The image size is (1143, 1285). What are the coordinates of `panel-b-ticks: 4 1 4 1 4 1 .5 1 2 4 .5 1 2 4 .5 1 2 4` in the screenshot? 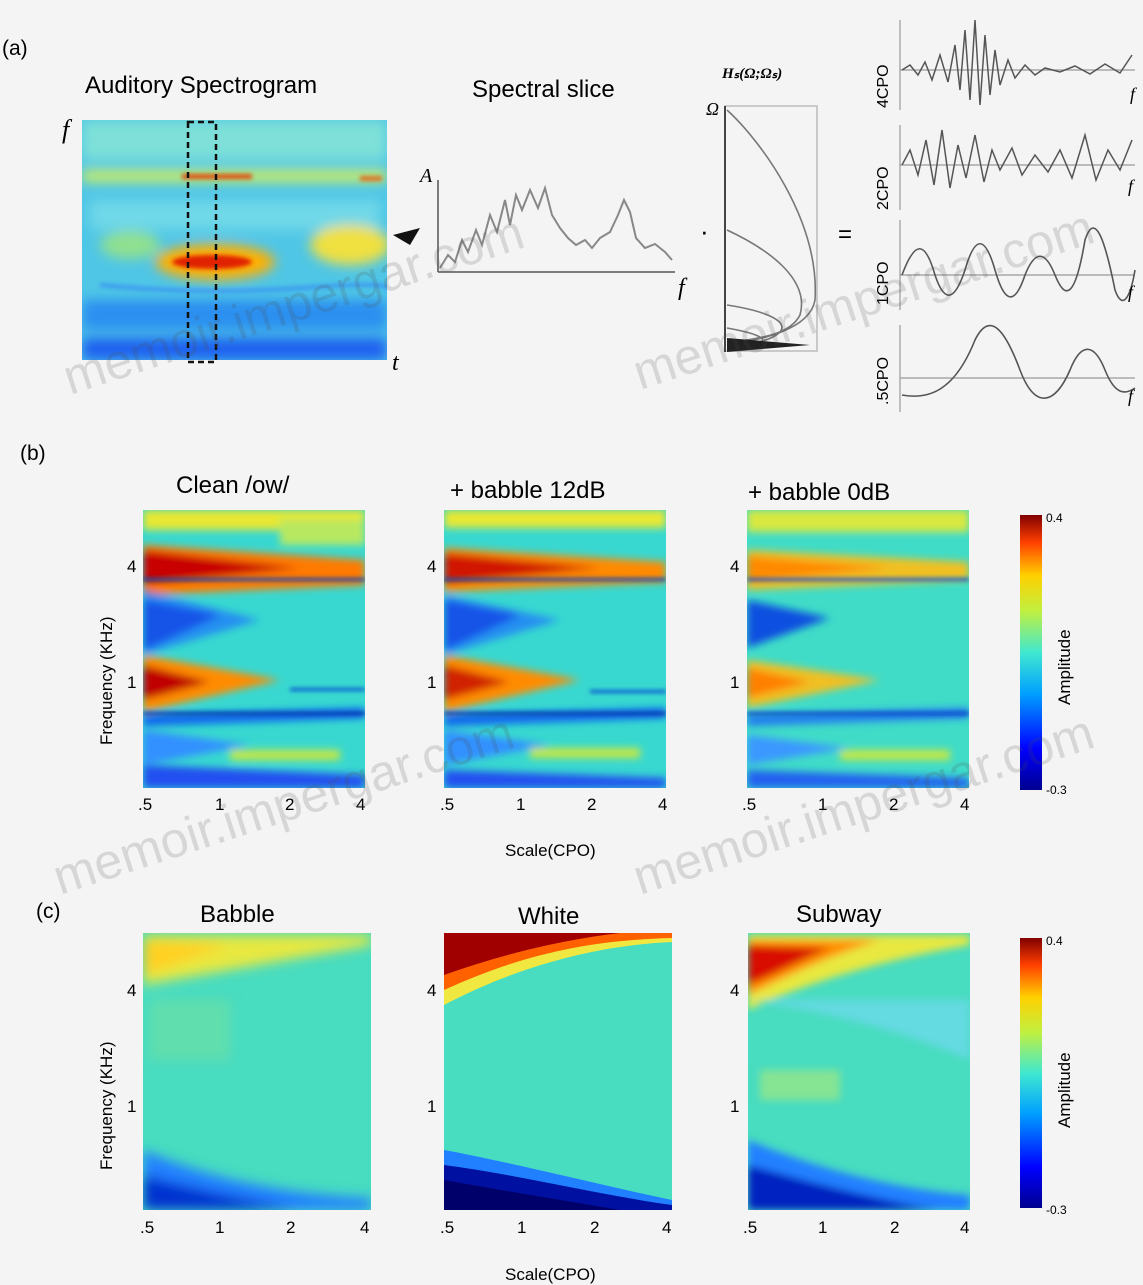 It's located at (548, 685).